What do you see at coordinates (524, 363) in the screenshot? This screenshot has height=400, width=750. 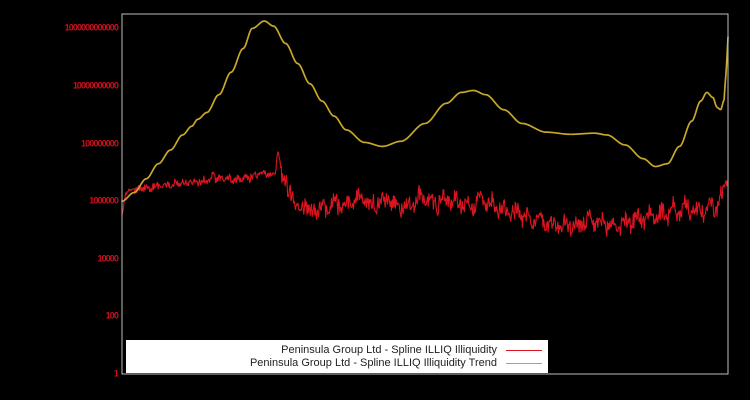 I see `legend-swatch-illiquidity-trend` at bounding box center [524, 363].